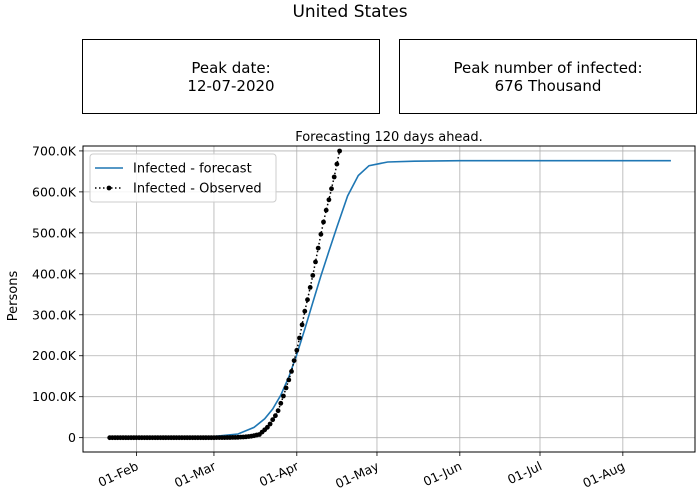  What do you see at coordinates (13, 296) in the screenshot?
I see `y-axis-label: Persons` at bounding box center [13, 296].